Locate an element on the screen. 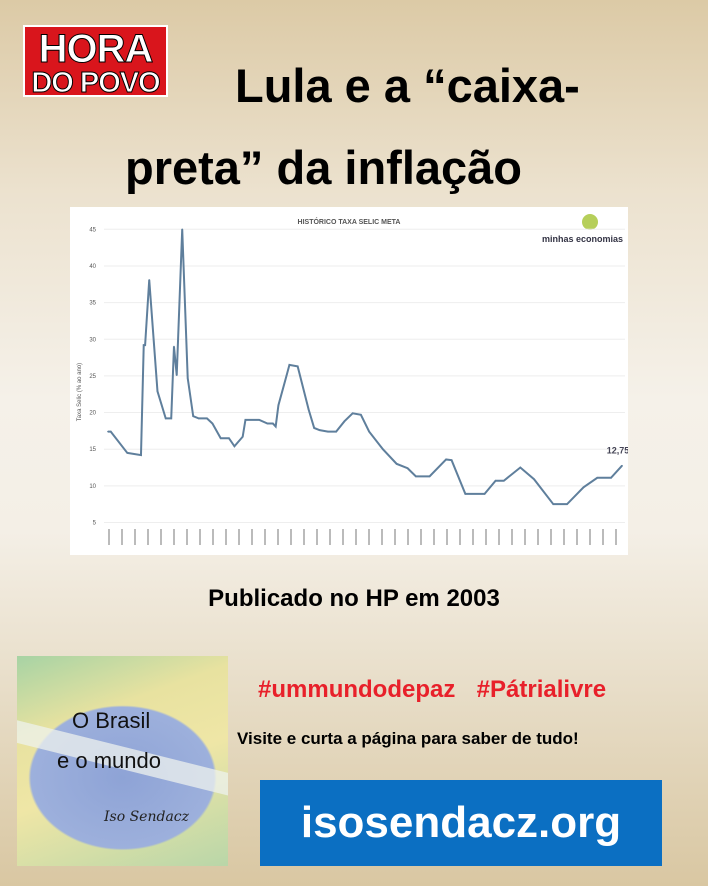  chart-title: HISTÓRICO TAXA SELIC META is located at coordinates (349, 221).